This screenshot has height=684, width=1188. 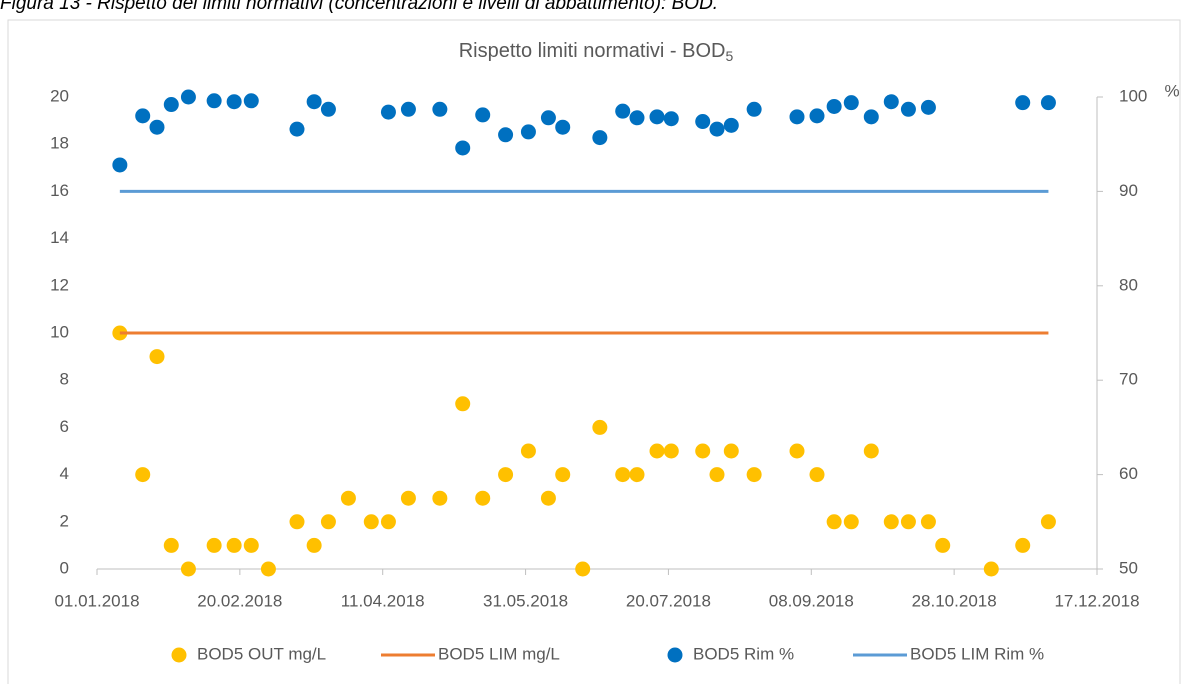 I want to click on y-tick-label: 18, so click(x=59, y=143).